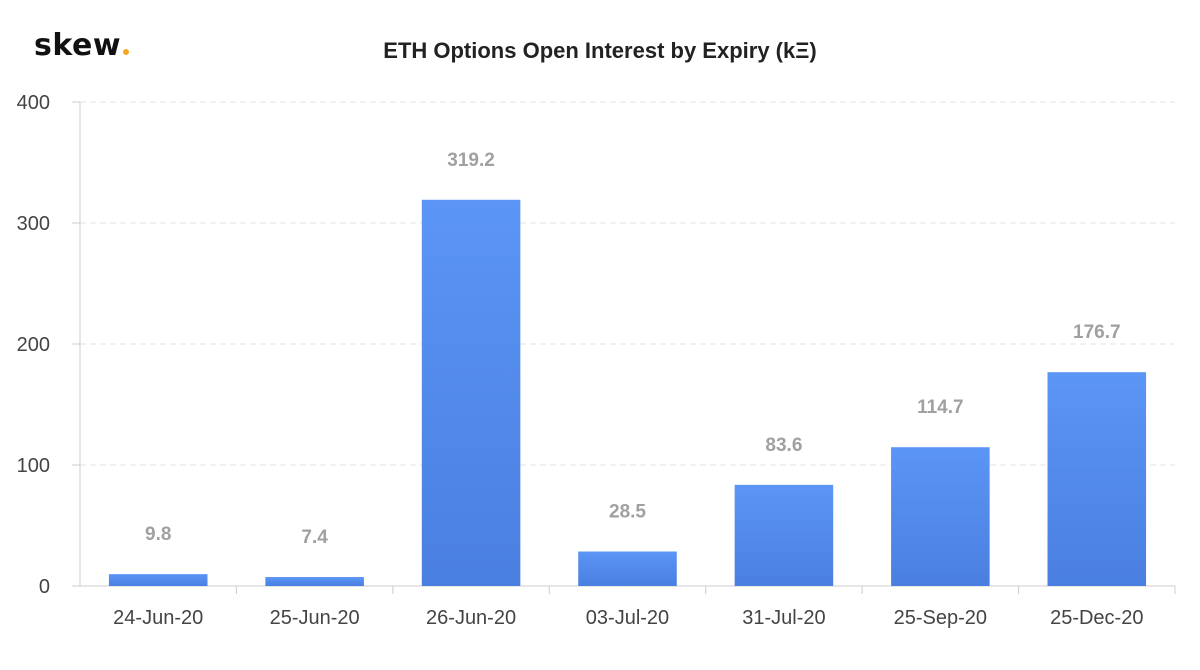 The width and height of the screenshot is (1200, 670). Describe the element at coordinates (471, 618) in the screenshot. I see `x-tick-label: 26-Jun-20` at that location.